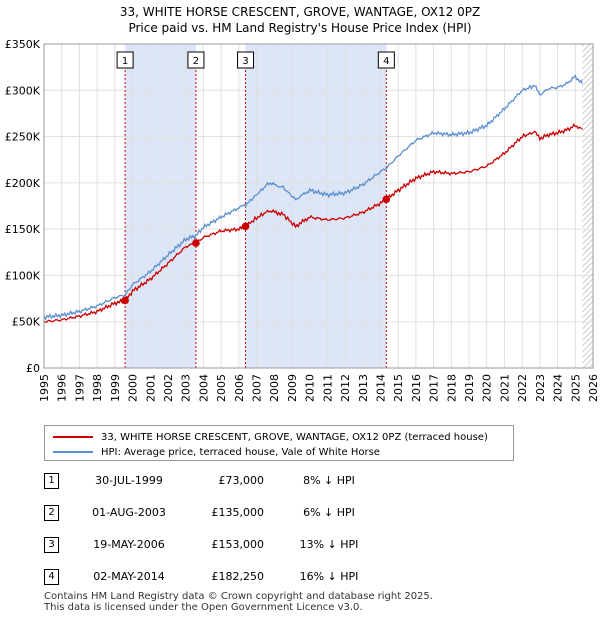  I want to click on sale-row: 2 01-AUG-2003 £135,000 6% ↓ HPI, so click(254, 513).